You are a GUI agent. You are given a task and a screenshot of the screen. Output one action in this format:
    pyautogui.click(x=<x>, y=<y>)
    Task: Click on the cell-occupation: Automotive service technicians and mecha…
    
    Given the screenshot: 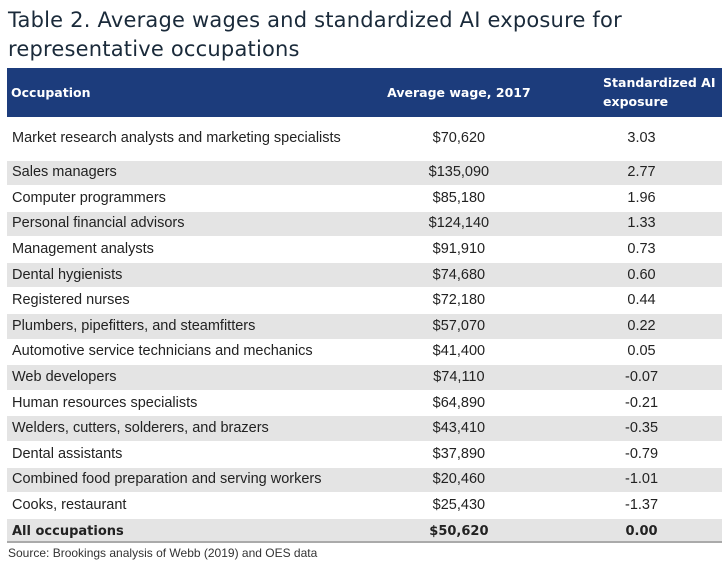 What is the action you would take?
    pyautogui.click(x=182, y=351)
    